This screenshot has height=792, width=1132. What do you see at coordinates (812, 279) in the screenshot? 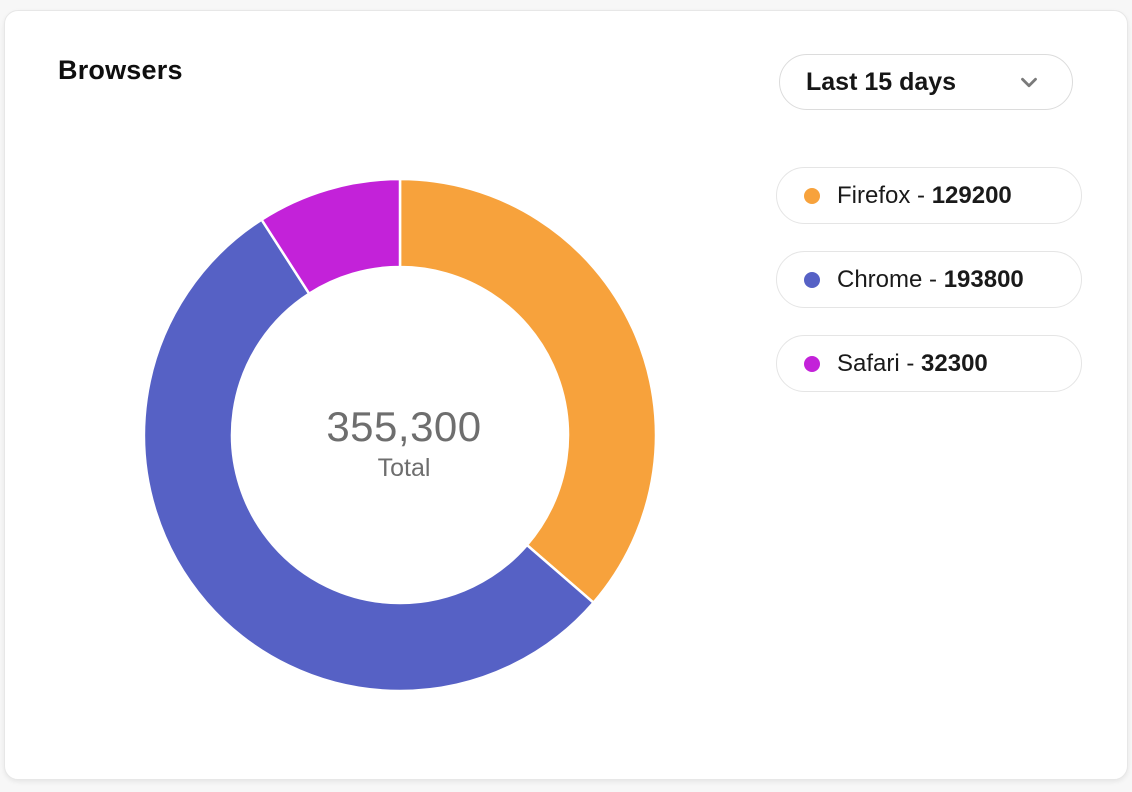
I see `legend-dot-chrome` at bounding box center [812, 279].